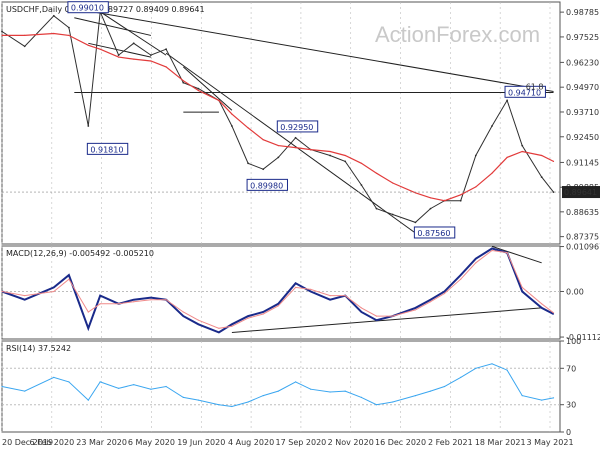 The width and height of the screenshot is (600, 450). I want to click on x-axis-label: 3 May 2021, so click(549, 442).